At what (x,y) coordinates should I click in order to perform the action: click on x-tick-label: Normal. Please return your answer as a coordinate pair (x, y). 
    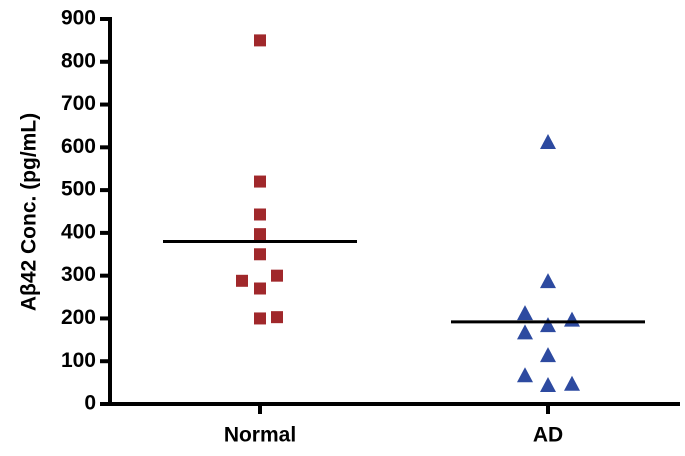
    Looking at the image, I should click on (260, 435).